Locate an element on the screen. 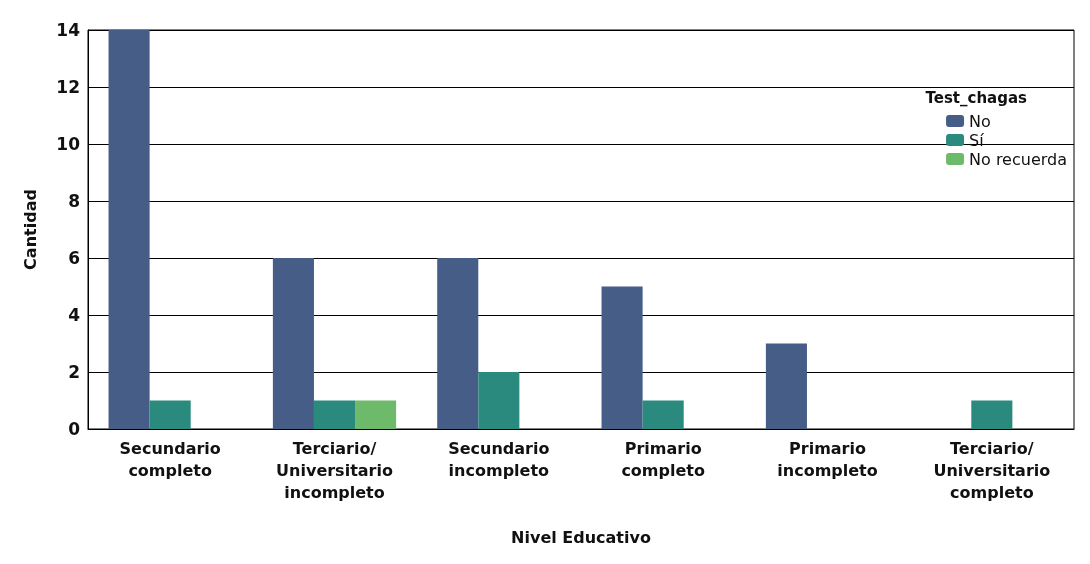 Image resolution: width=1090 pixels, height=564 pixels. y-tick-label: 2 is located at coordinates (74, 372).